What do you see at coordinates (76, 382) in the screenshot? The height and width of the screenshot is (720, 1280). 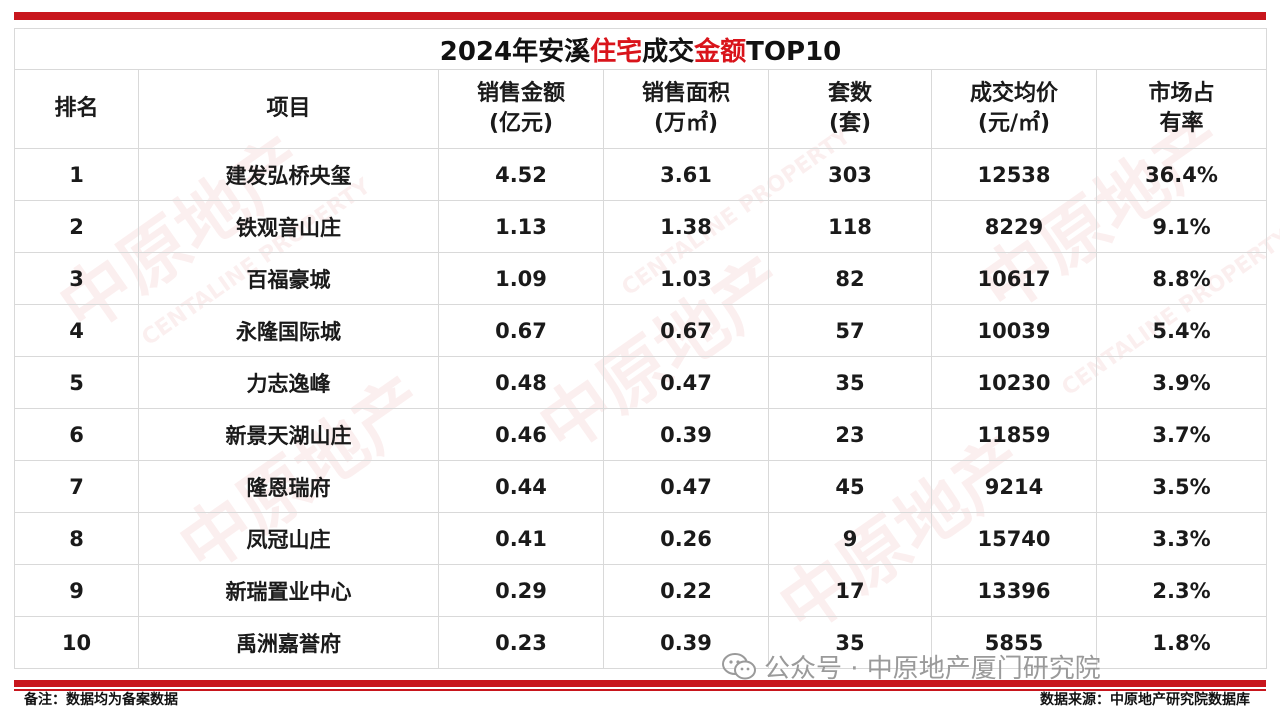 I see `cell-rank: 5` at bounding box center [76, 382].